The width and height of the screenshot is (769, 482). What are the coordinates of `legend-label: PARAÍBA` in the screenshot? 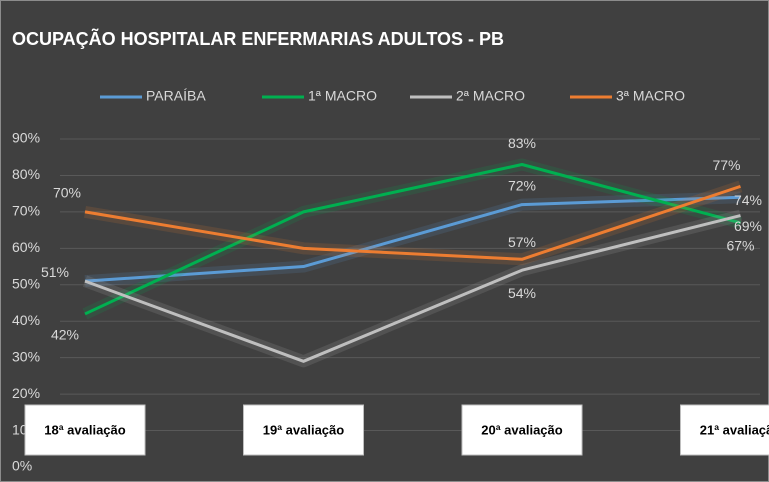 It's located at (176, 96).